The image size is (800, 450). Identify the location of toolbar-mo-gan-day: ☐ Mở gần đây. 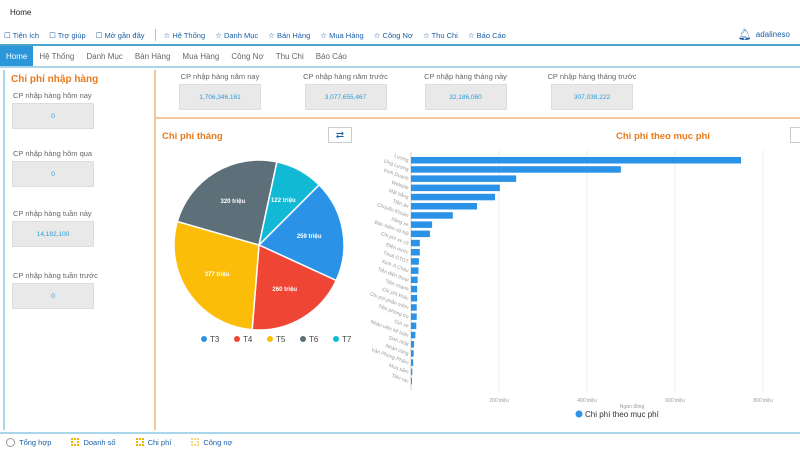
(120, 35).